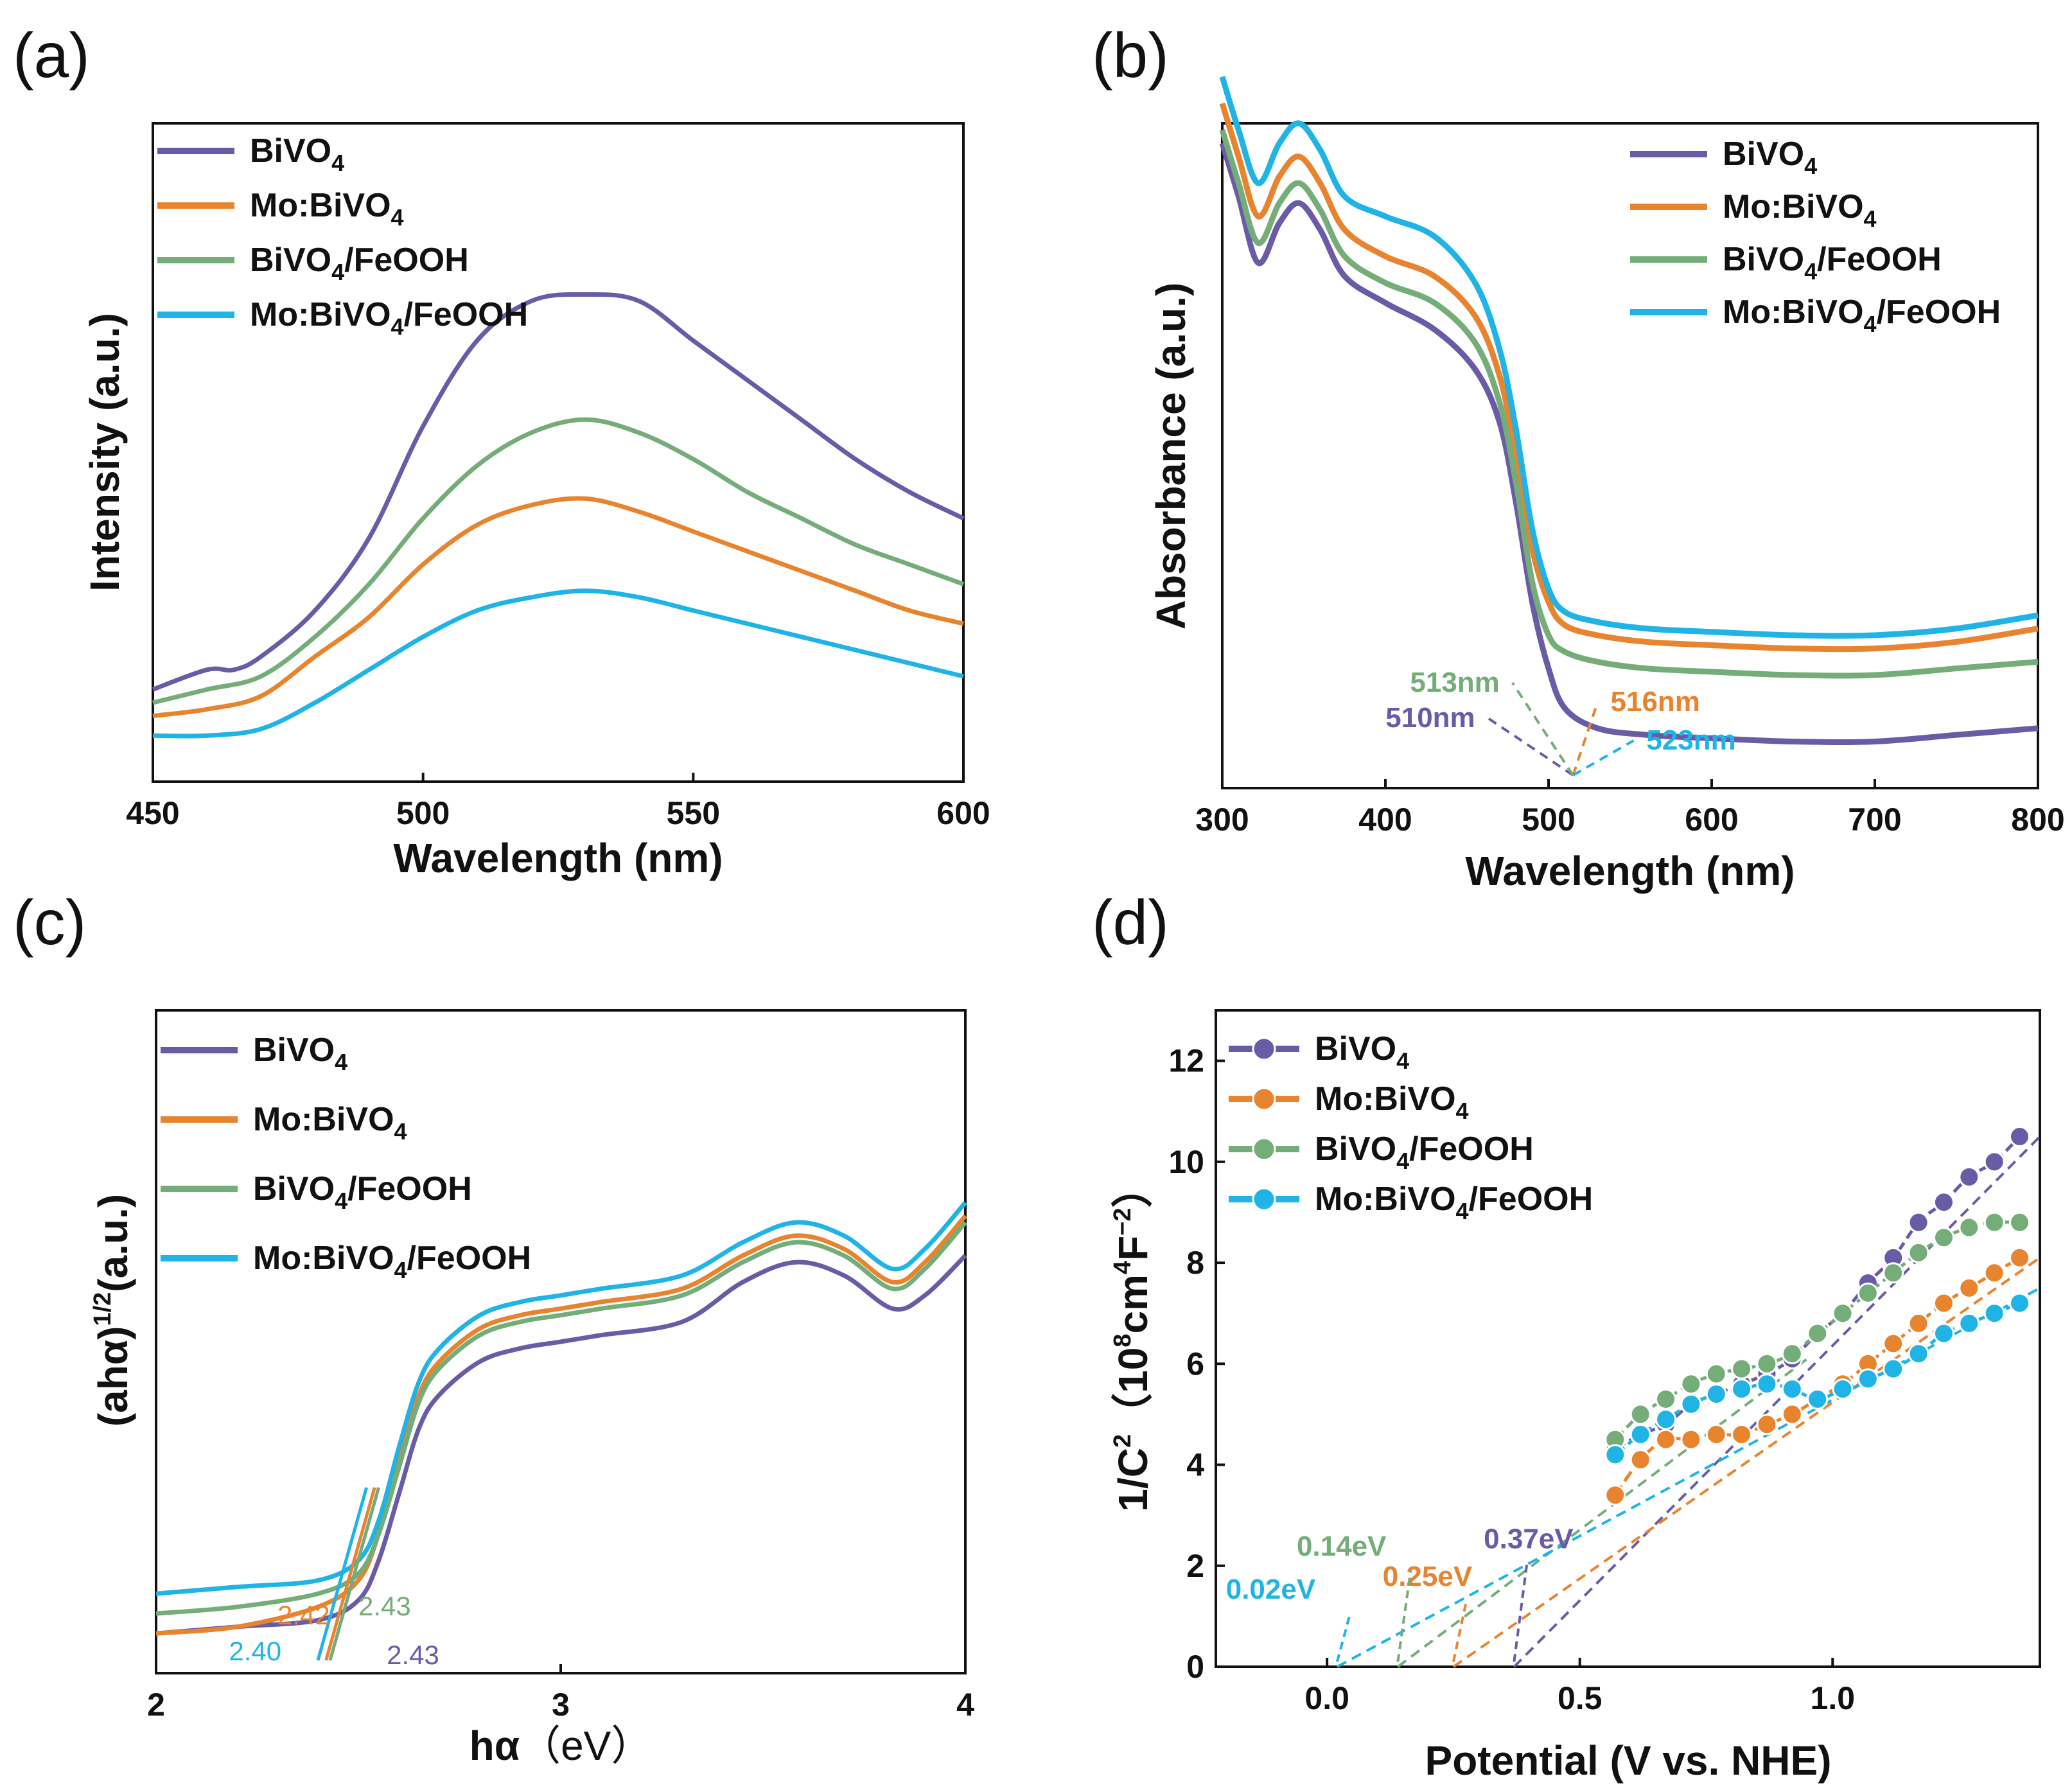  What do you see at coordinates (1430, 717) in the screenshot?
I see `annot-label-b-0: 510nm` at bounding box center [1430, 717].